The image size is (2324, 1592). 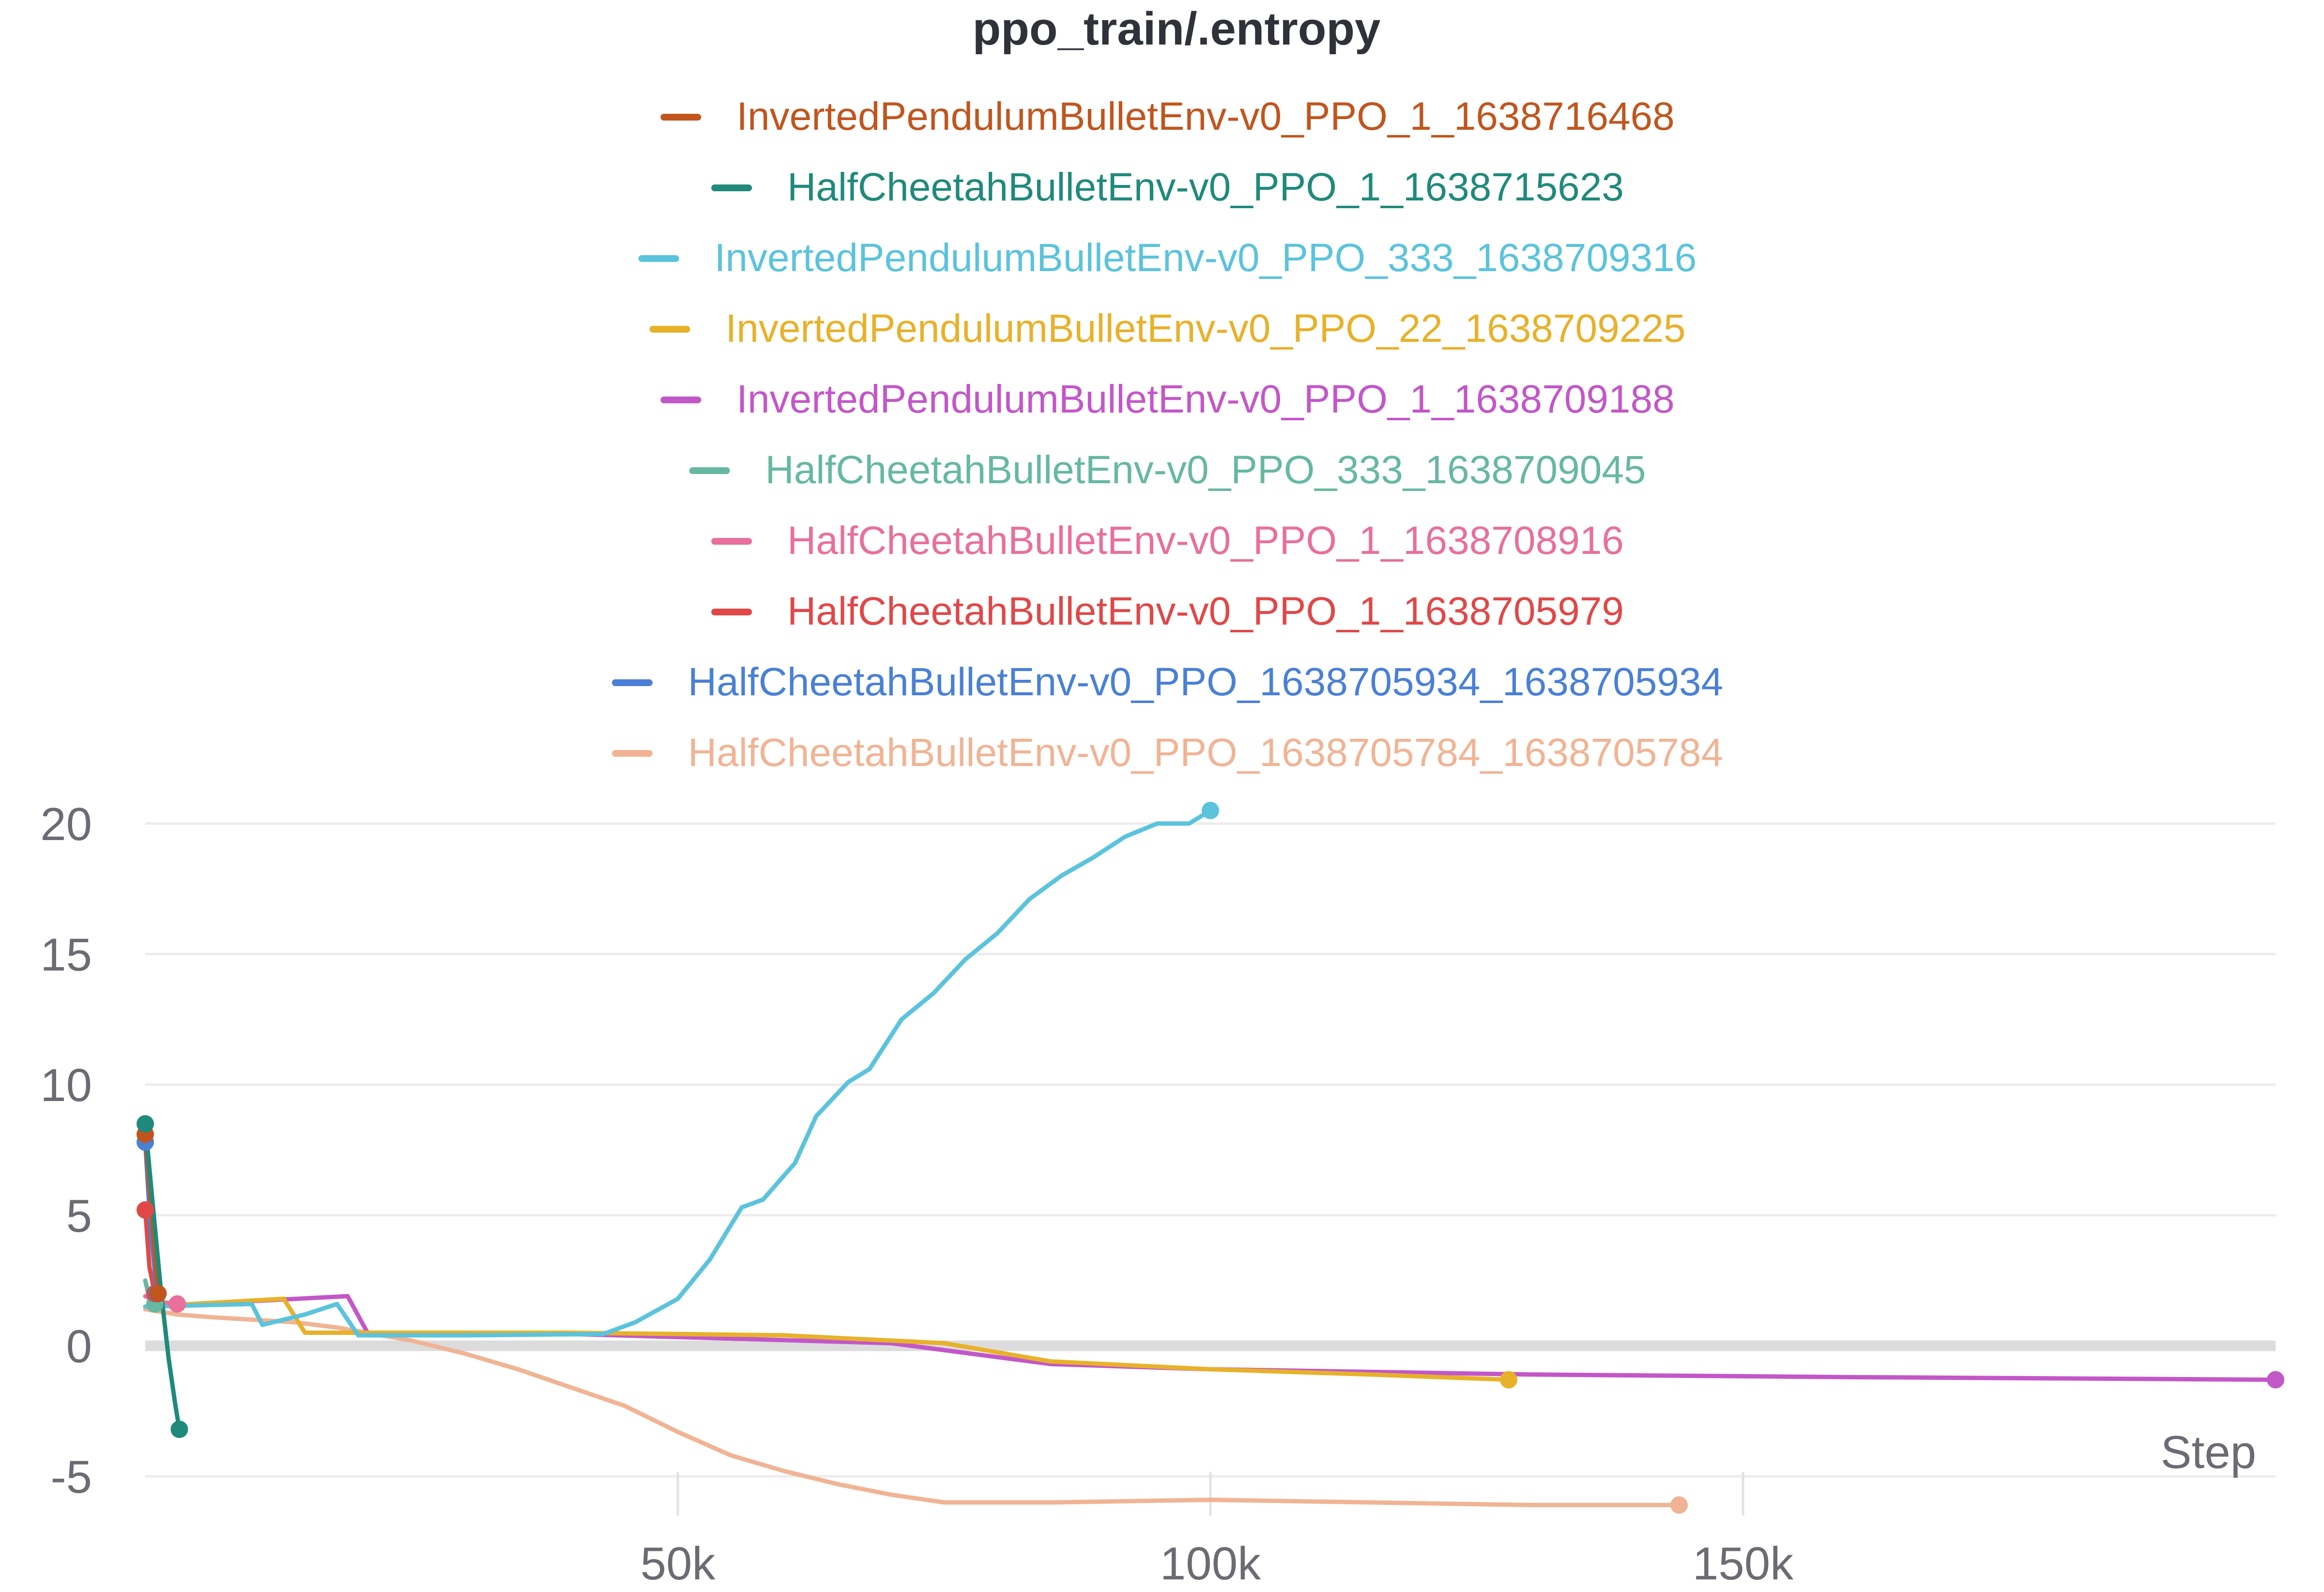 I want to click on x-tick-label: 50k, so click(x=679, y=1564).